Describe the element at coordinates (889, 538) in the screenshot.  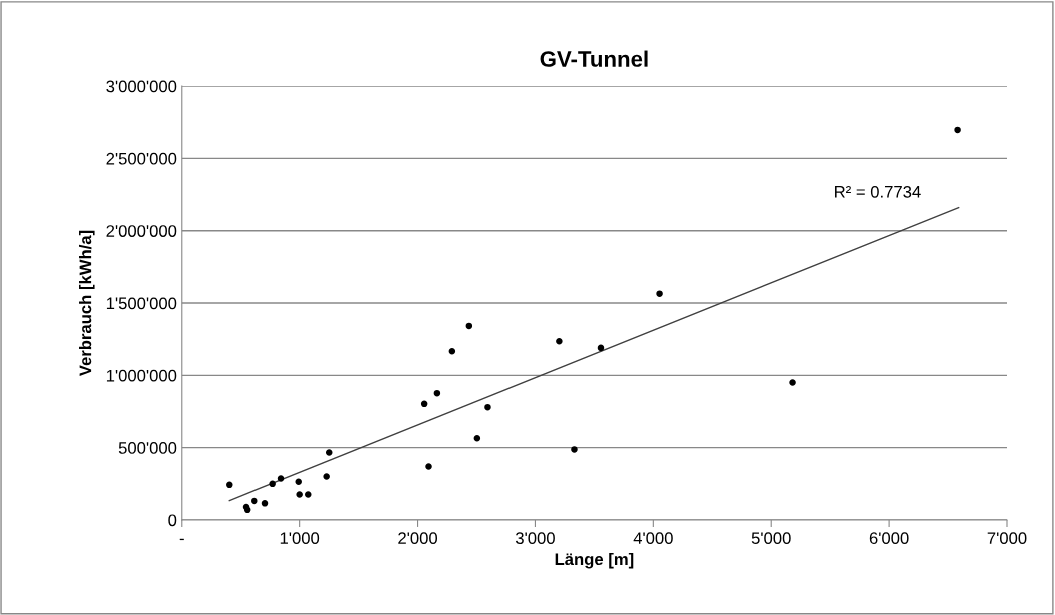
I see `x-tick-label: 6'000` at that location.